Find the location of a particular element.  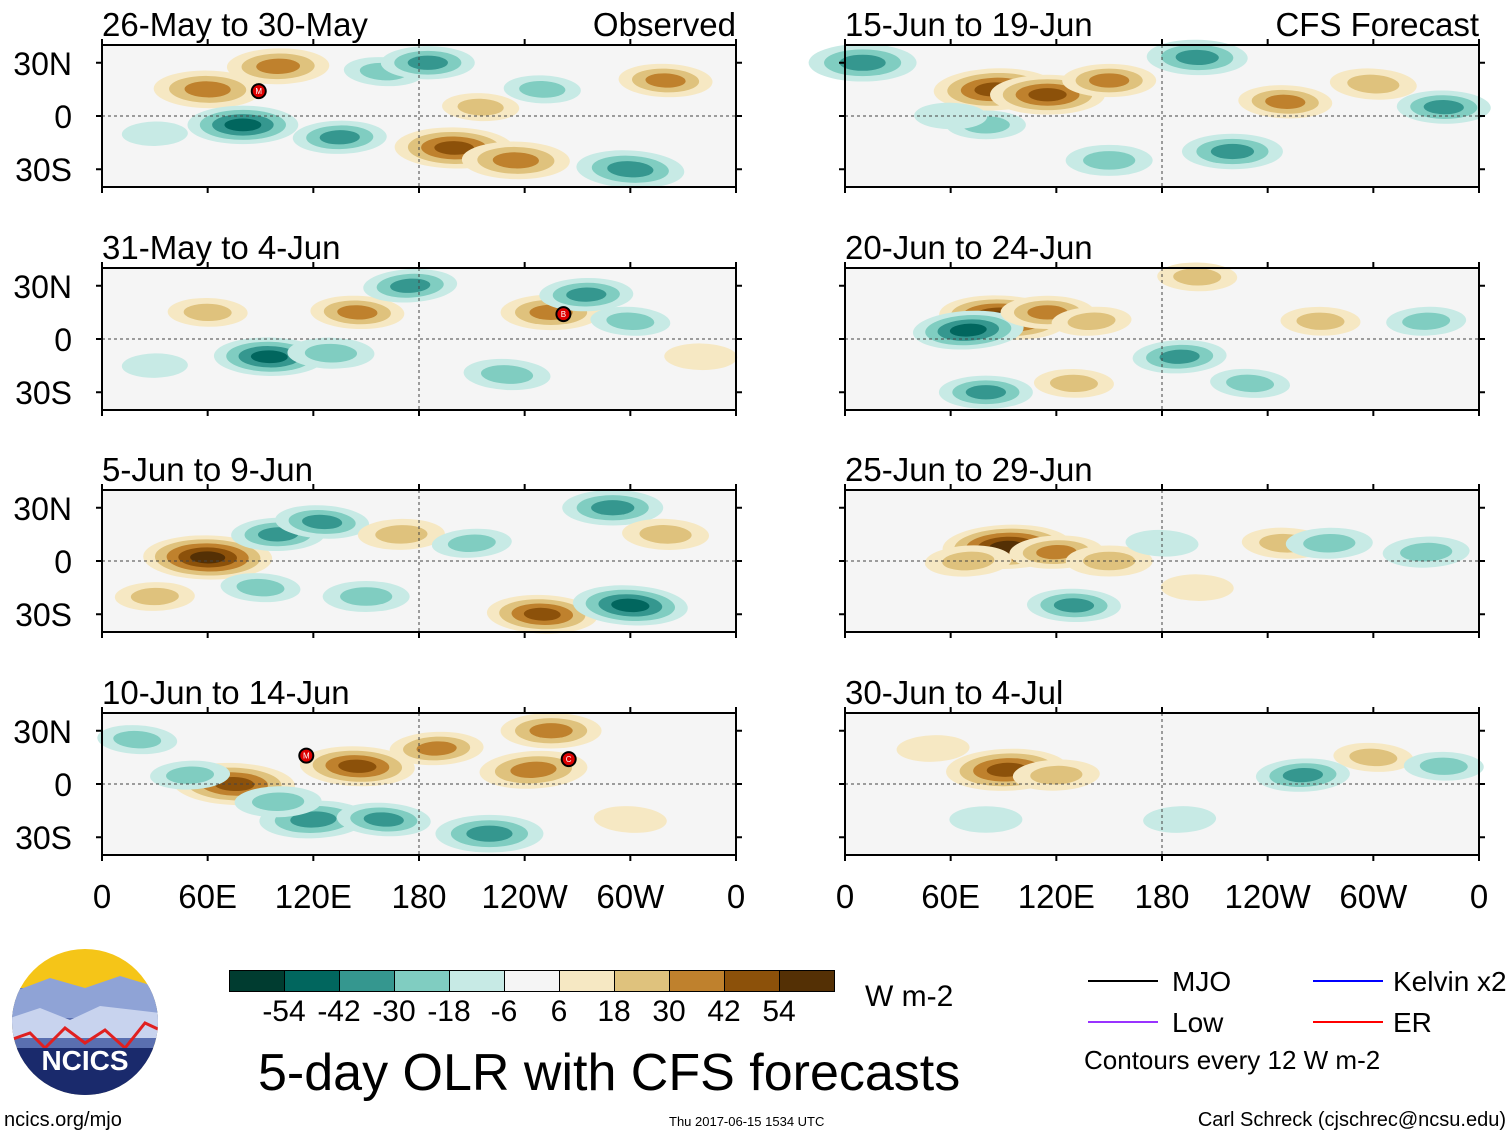

storm-marker: C is located at coordinates (568, 759).